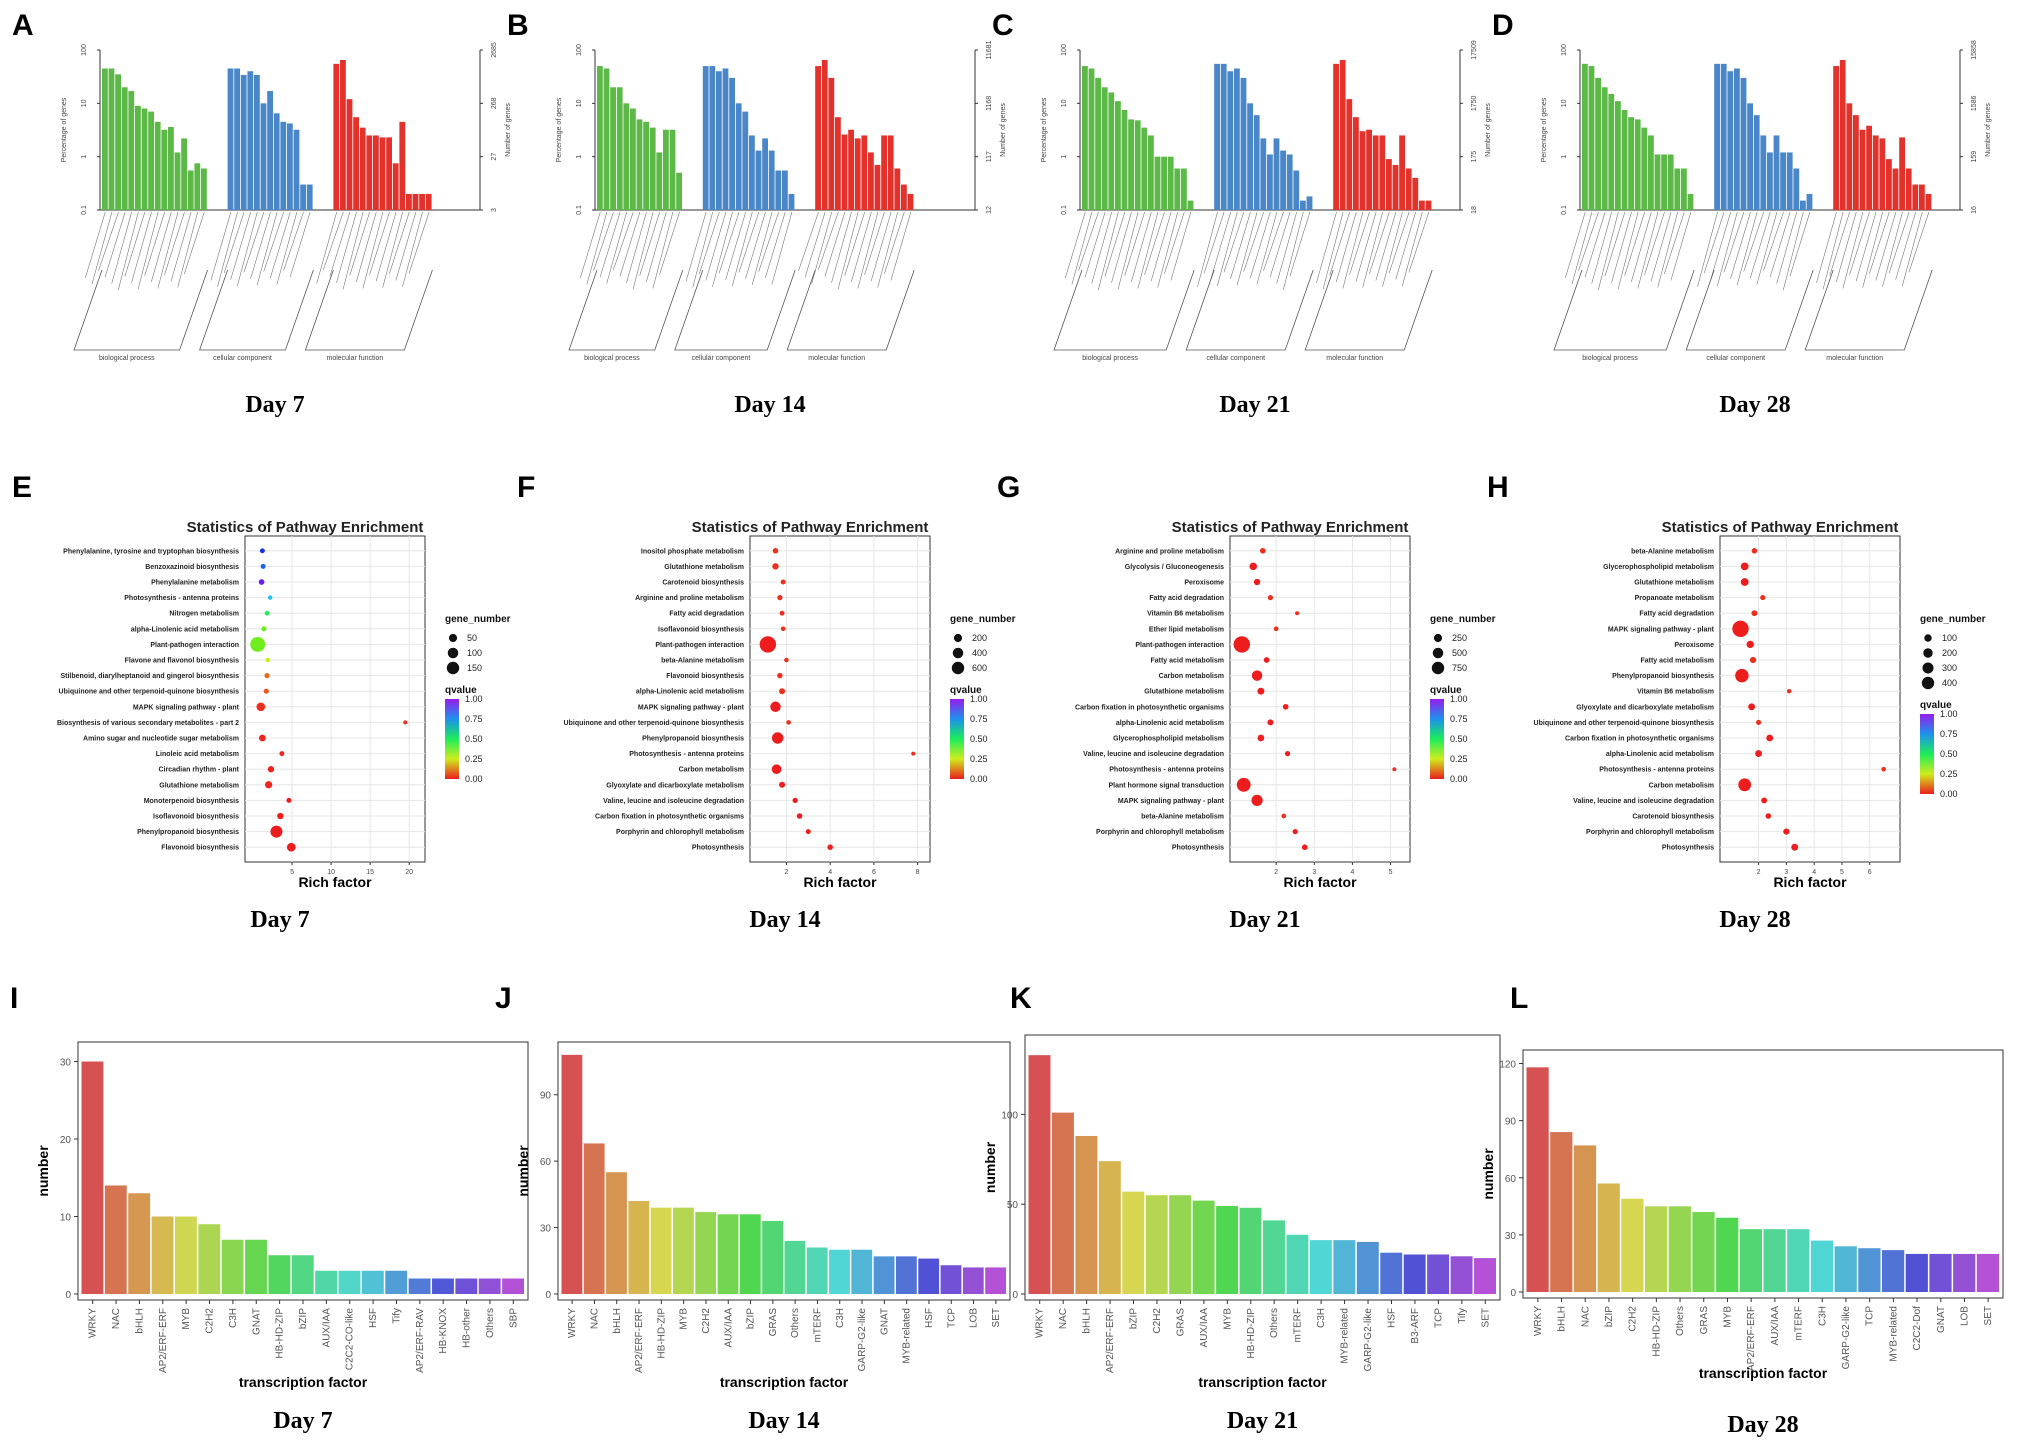  Describe the element at coordinates (1251, 1333) in the screenshot. I see `x-tick-label: HB-HD-ZIP` at that location.